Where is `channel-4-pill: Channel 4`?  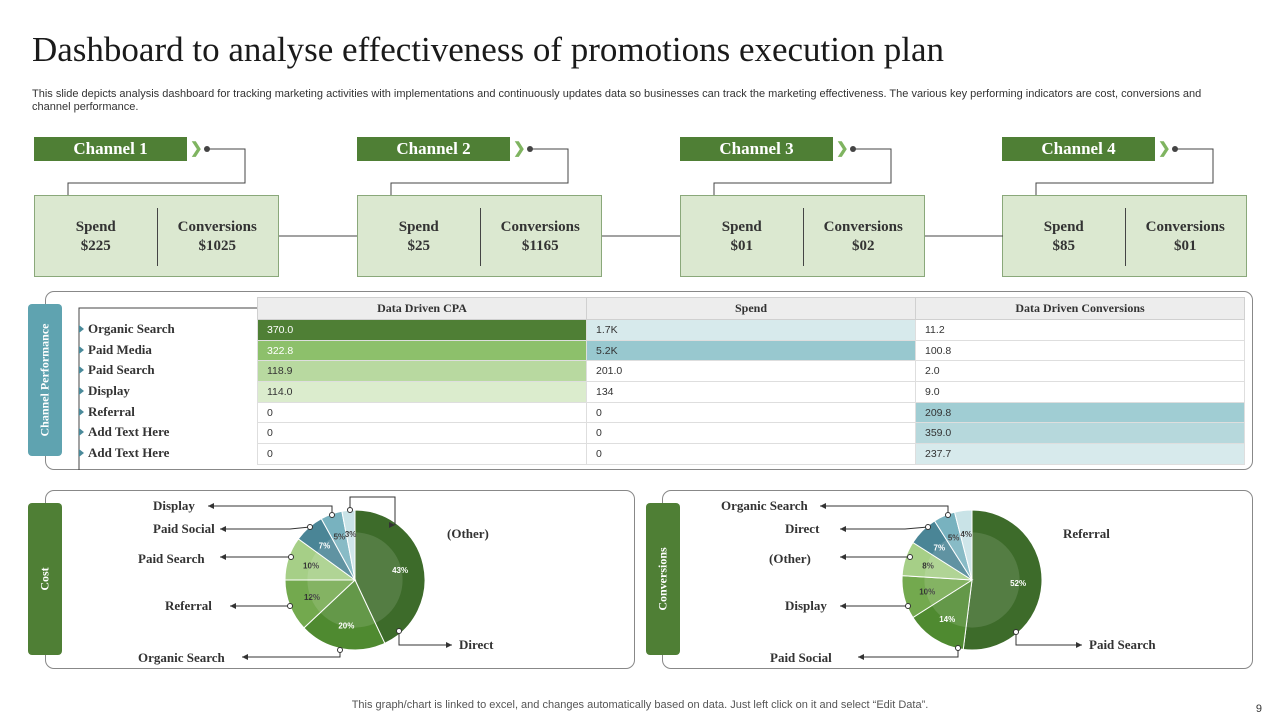
channel-4-pill: Channel 4 is located at coordinates (1078, 149).